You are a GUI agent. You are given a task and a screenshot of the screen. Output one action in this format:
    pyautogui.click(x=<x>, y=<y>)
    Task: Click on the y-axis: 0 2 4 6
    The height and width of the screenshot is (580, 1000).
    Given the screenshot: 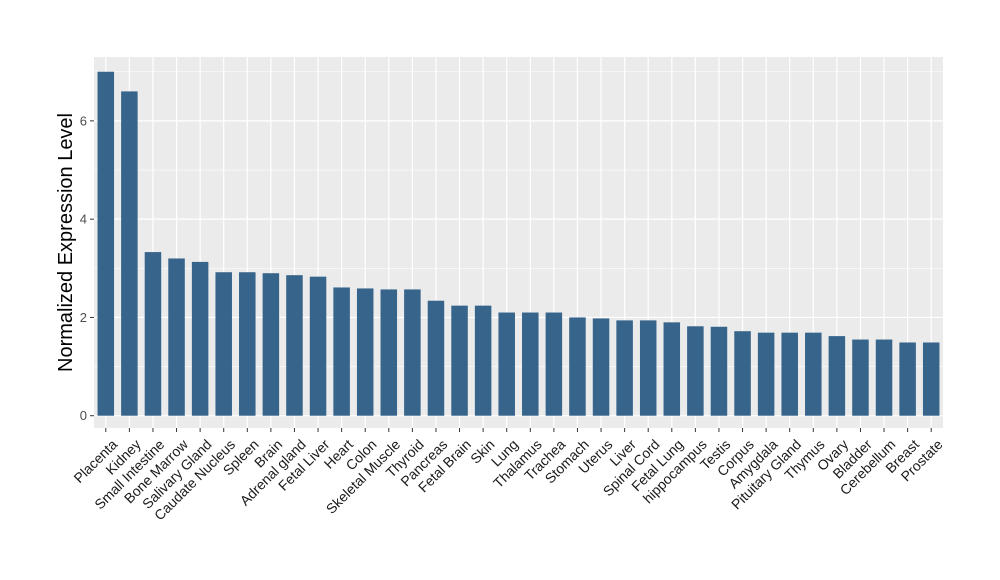 What is the action you would take?
    pyautogui.click(x=87, y=268)
    